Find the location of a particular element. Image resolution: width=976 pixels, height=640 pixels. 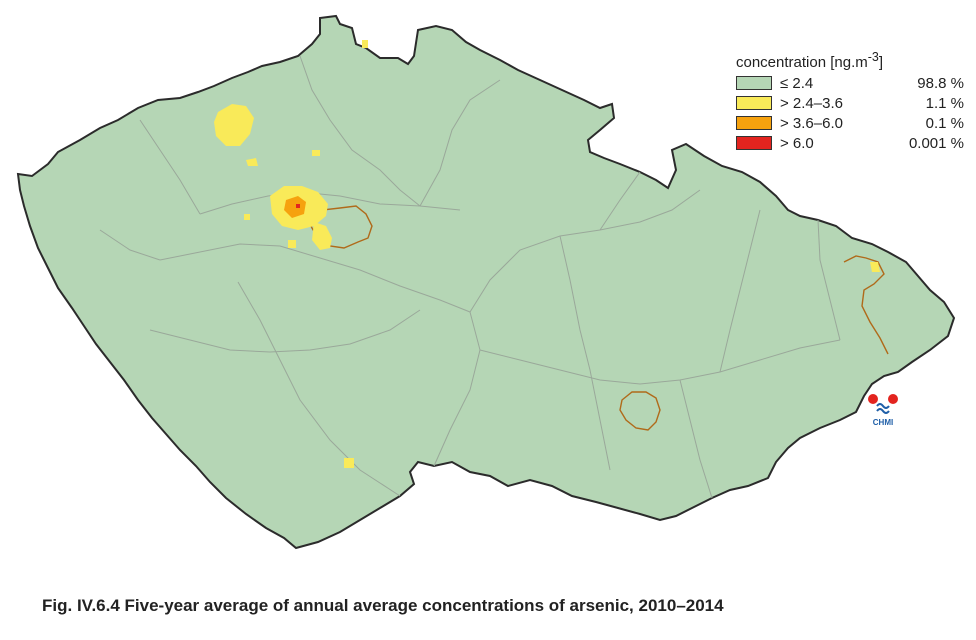

legend-title-main: concentration [ng.m is located at coordinates (802, 62).